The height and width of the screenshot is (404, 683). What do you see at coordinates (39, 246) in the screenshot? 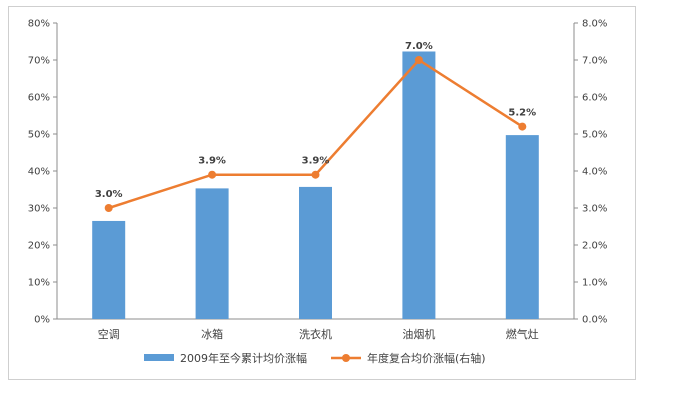
I see `left-tick-label: 20%` at bounding box center [39, 246].